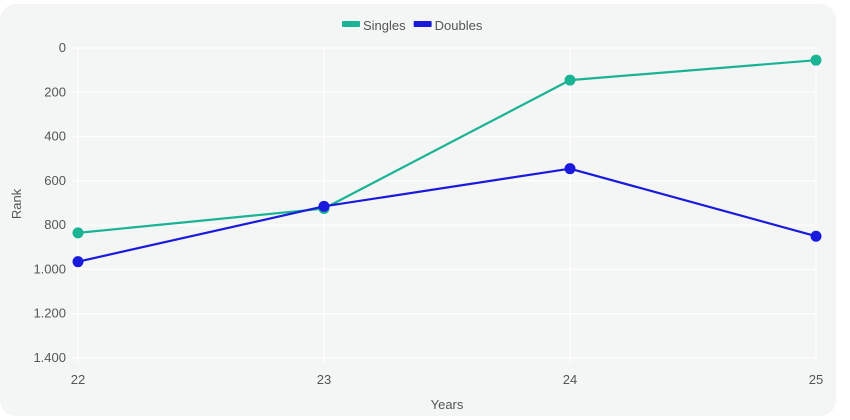  What do you see at coordinates (78, 379) in the screenshot?
I see `x-tick-label: 22` at bounding box center [78, 379].